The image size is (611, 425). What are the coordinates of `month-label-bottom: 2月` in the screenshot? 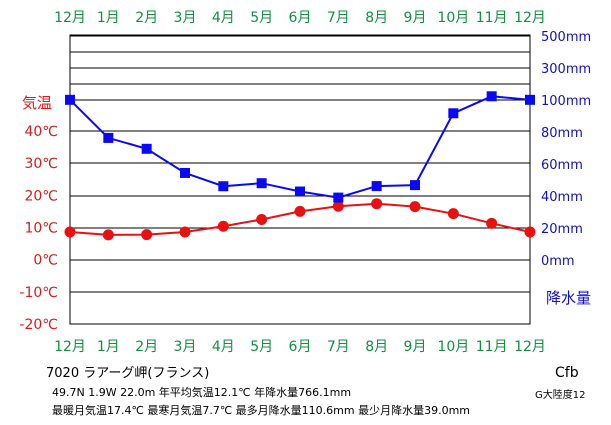 It's located at (146, 347).